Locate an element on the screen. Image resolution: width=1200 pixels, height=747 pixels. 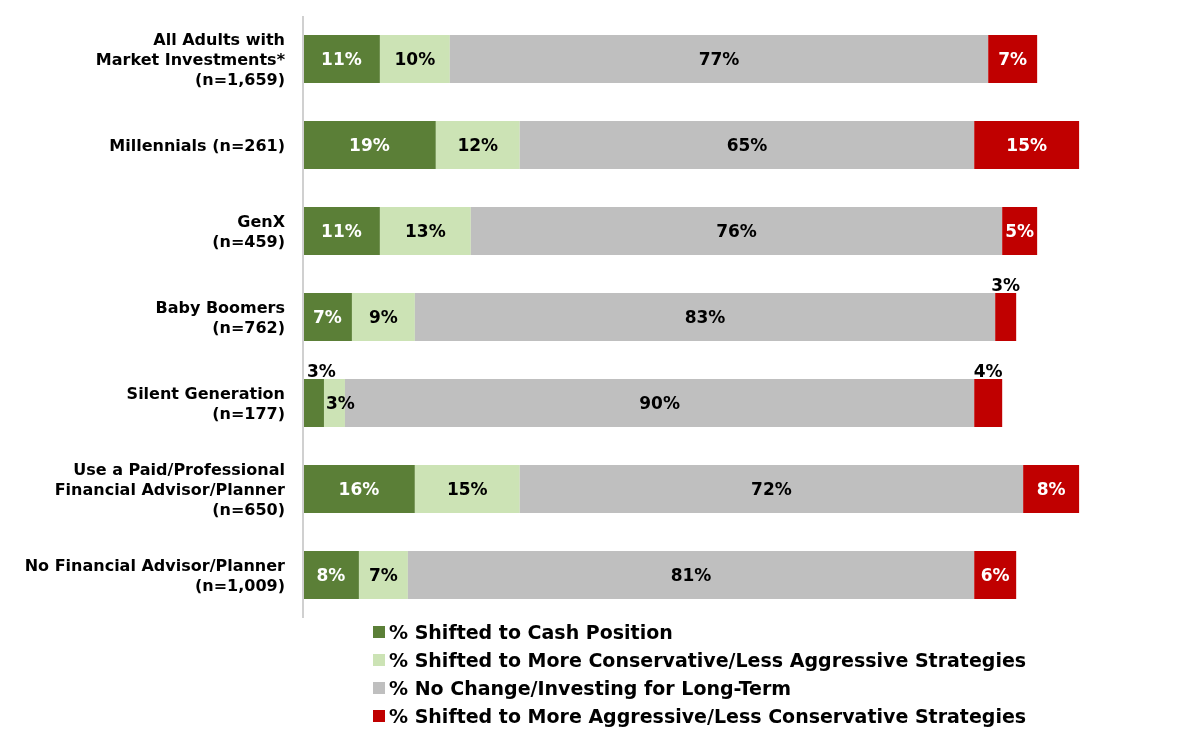
data-label: 10% is located at coordinates (415, 58).